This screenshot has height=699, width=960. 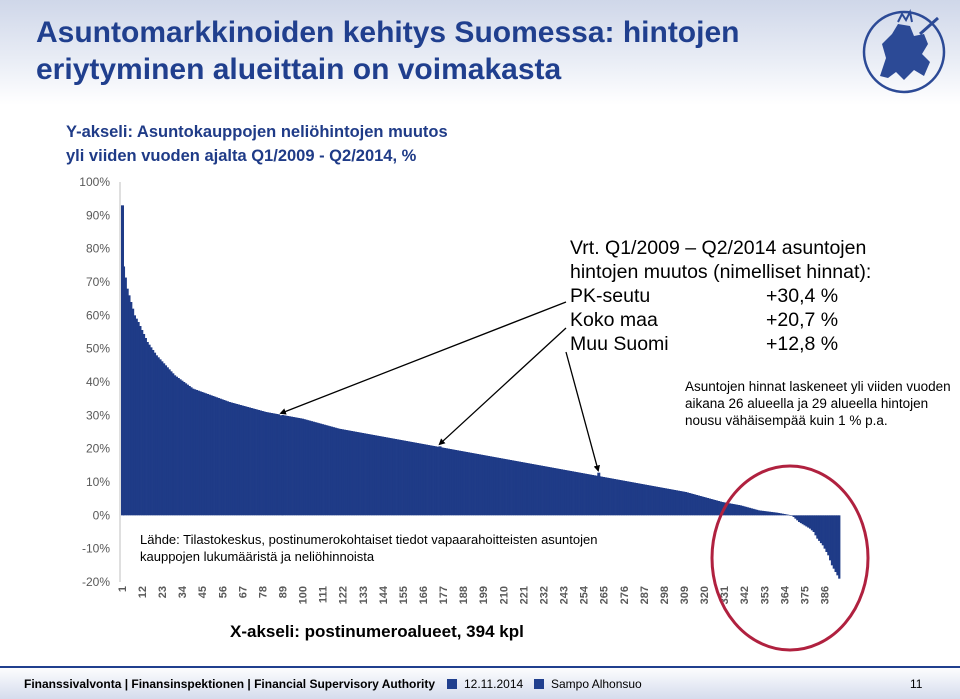 I want to click on x-tick-label: 133, so click(x=364, y=595).